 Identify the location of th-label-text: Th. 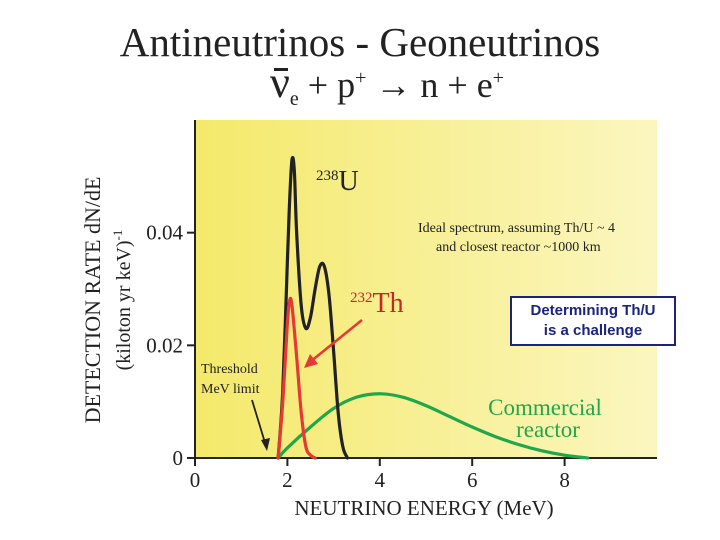
(388, 303).